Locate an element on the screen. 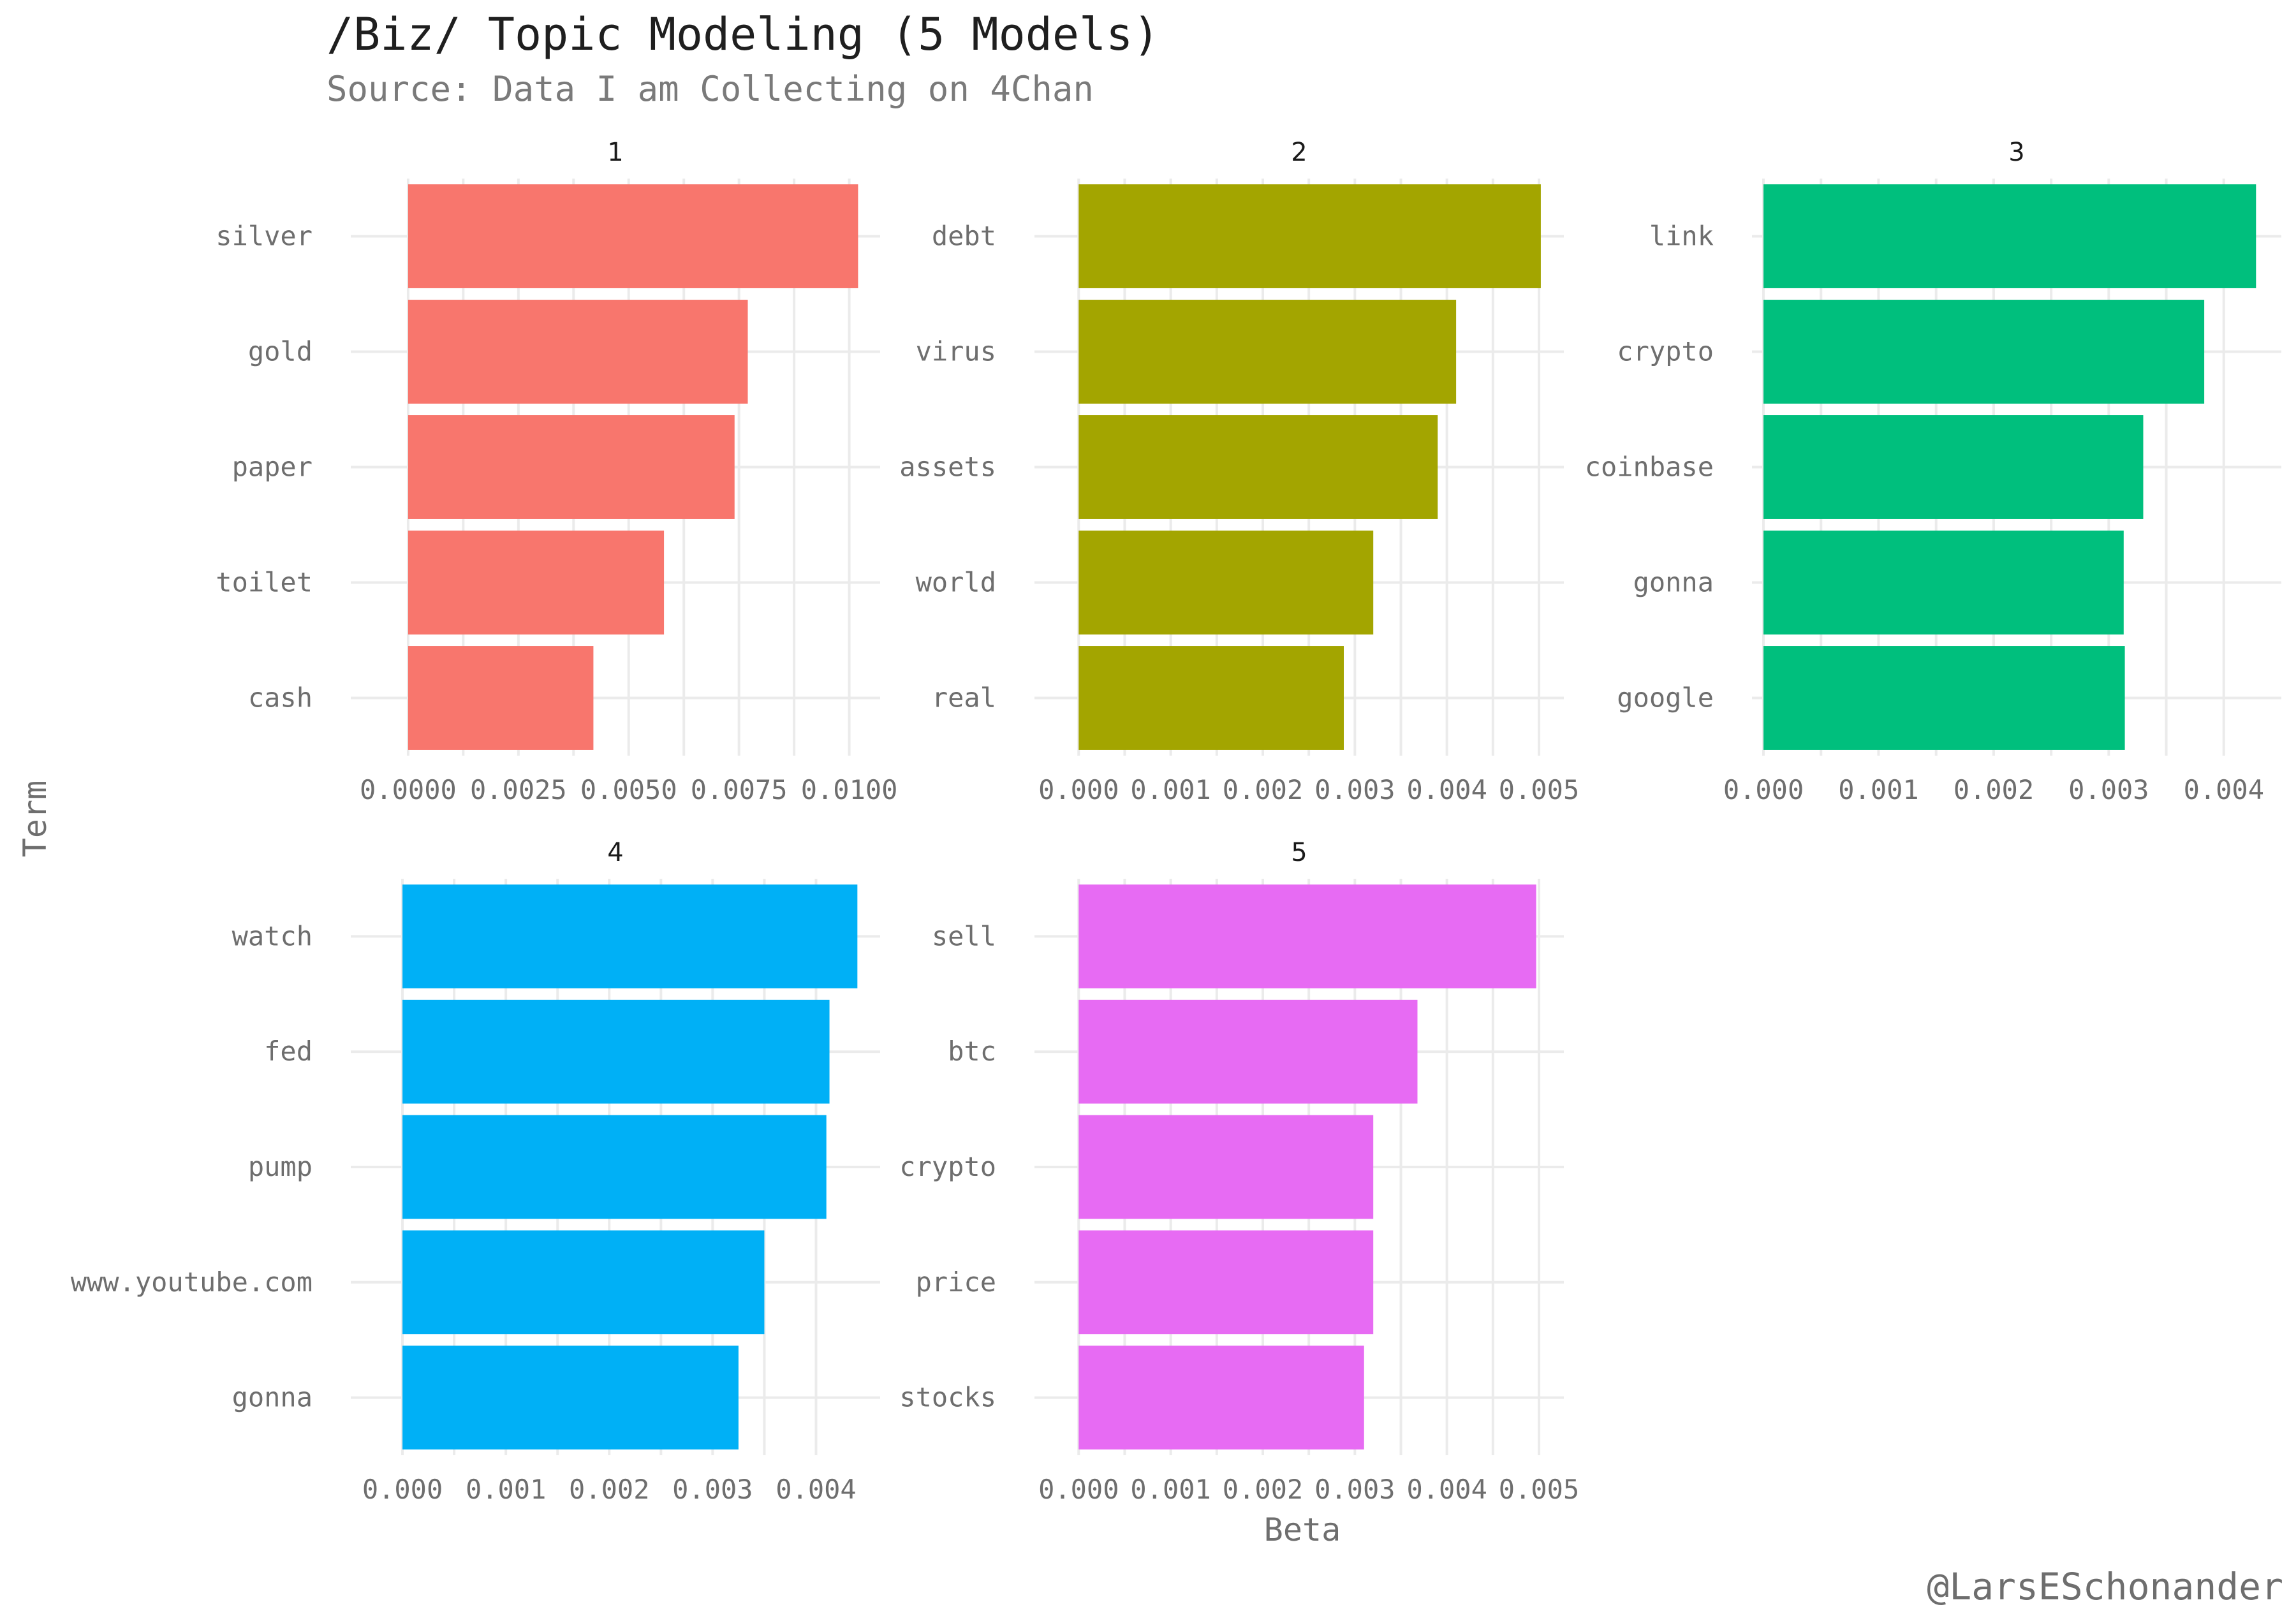  x-tick-label: 0.0075 is located at coordinates (739, 789).